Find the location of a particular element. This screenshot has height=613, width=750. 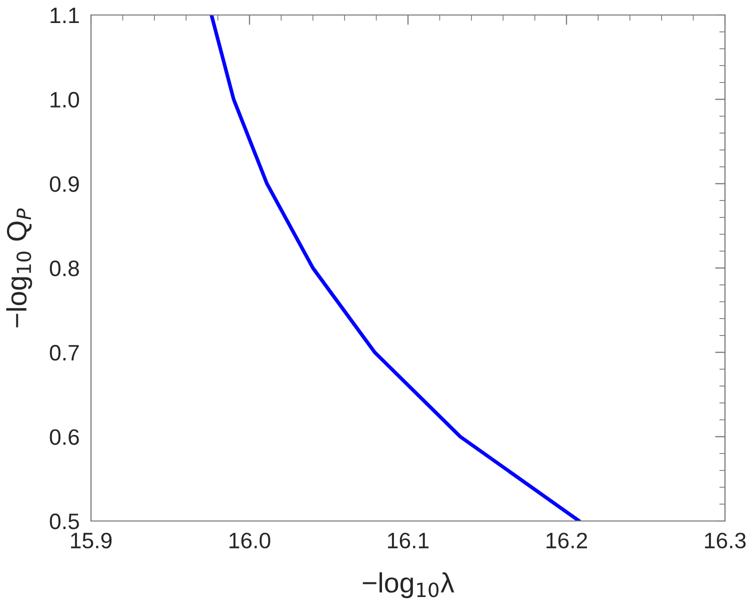

x-tick-label: 15.9 is located at coordinates (91, 540).